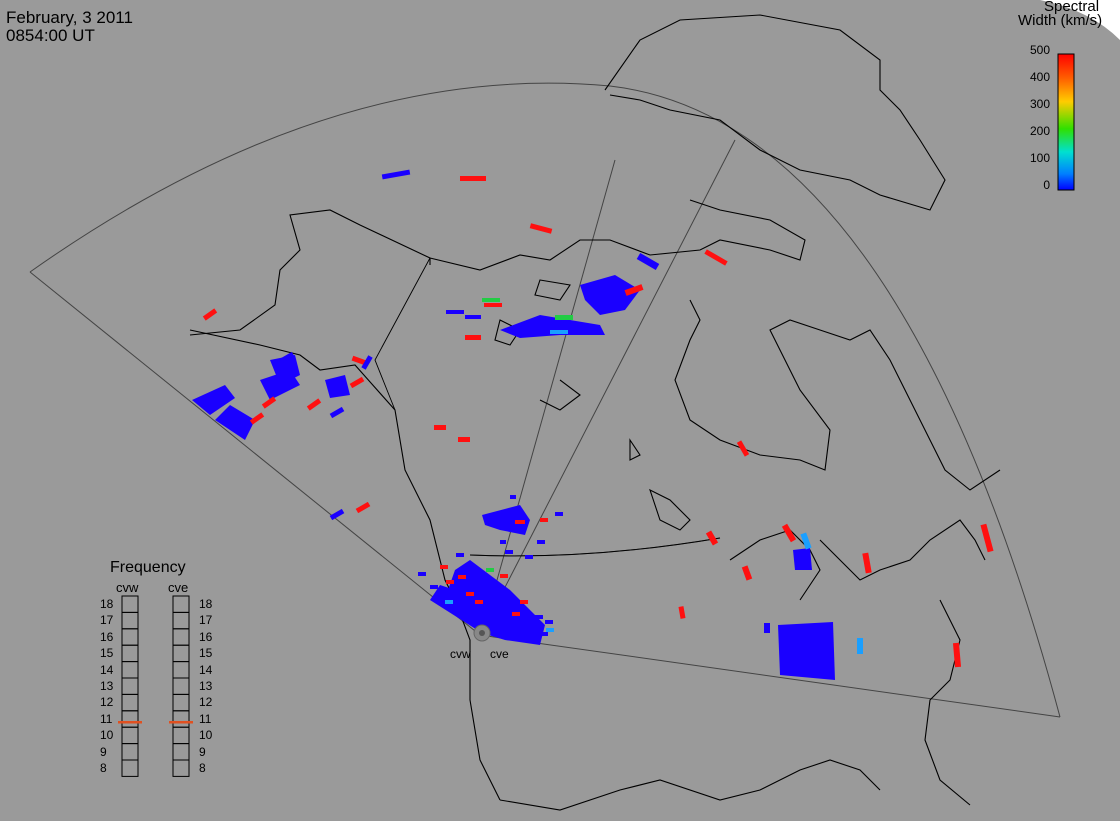  What do you see at coordinates (107, 686) in the screenshot?
I see `frequency-tick-left: 13` at bounding box center [107, 686].